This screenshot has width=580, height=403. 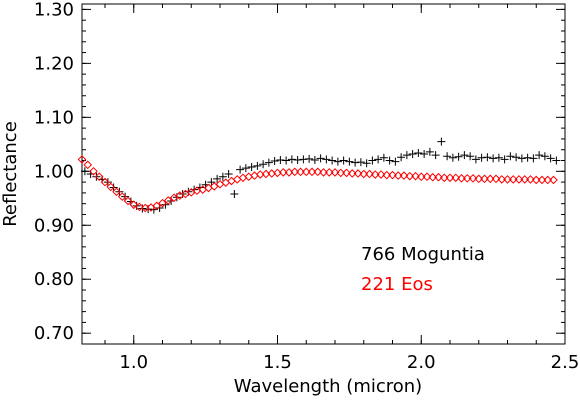 I want to click on y-axis-title: Reflectance, so click(x=10, y=174).